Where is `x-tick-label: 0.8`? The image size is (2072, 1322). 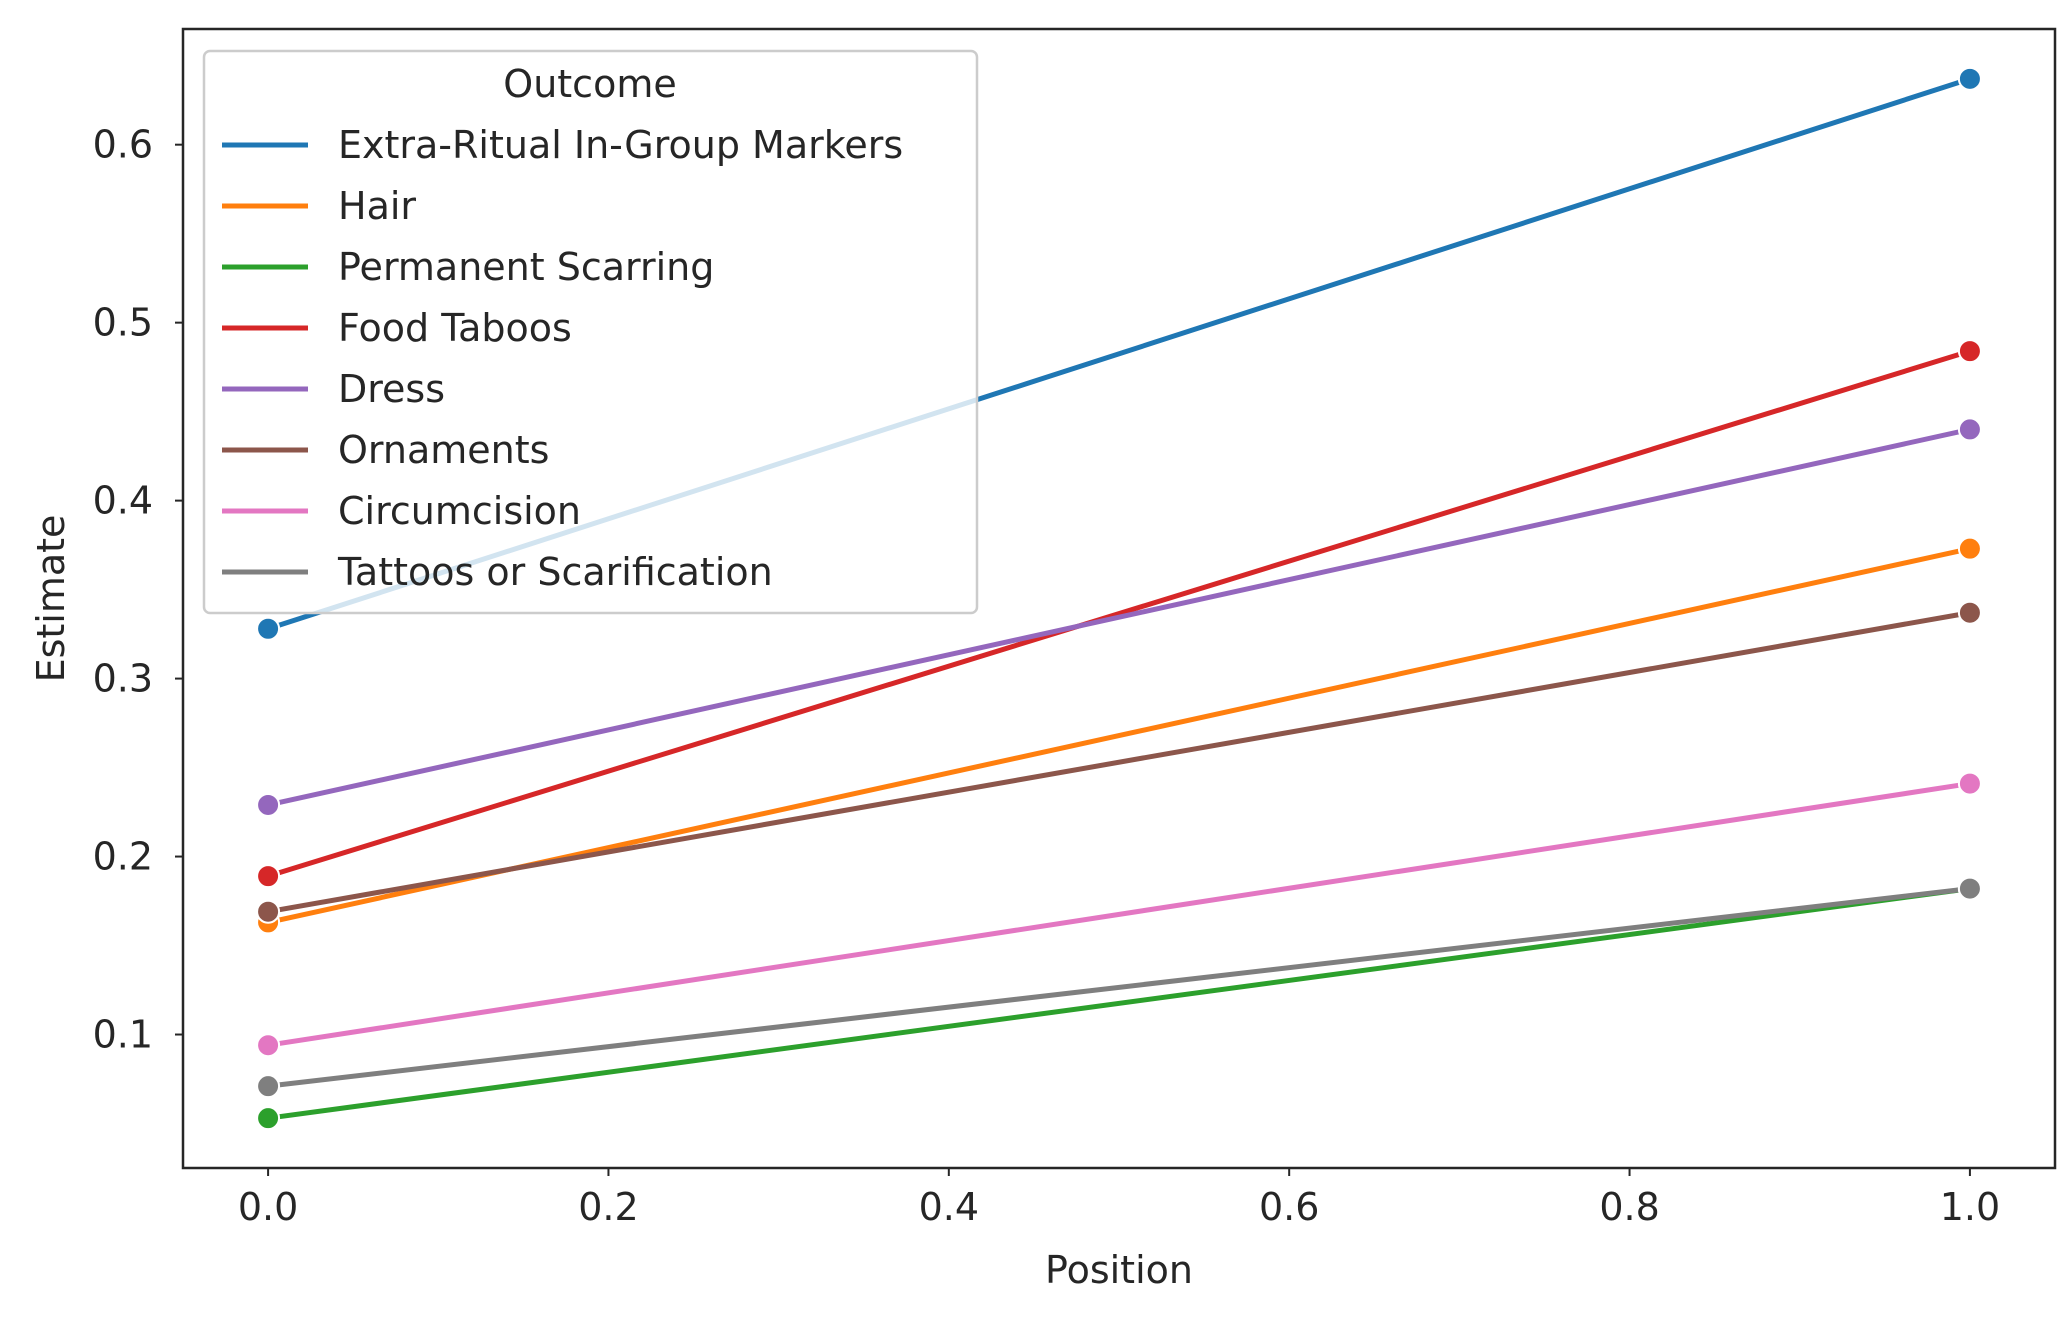
x-tick-label: 0.8 is located at coordinates (1629, 1207).